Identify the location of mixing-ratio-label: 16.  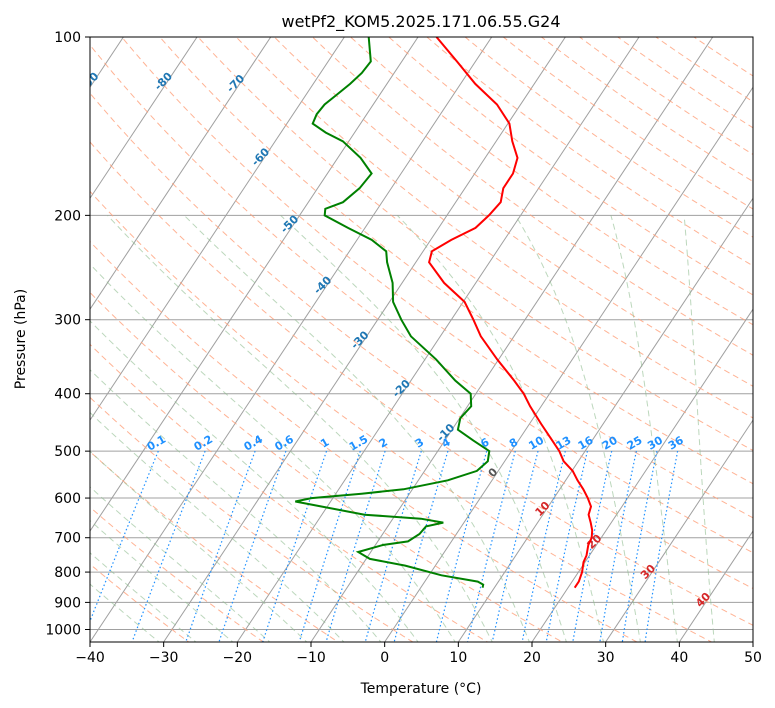
(586, 442).